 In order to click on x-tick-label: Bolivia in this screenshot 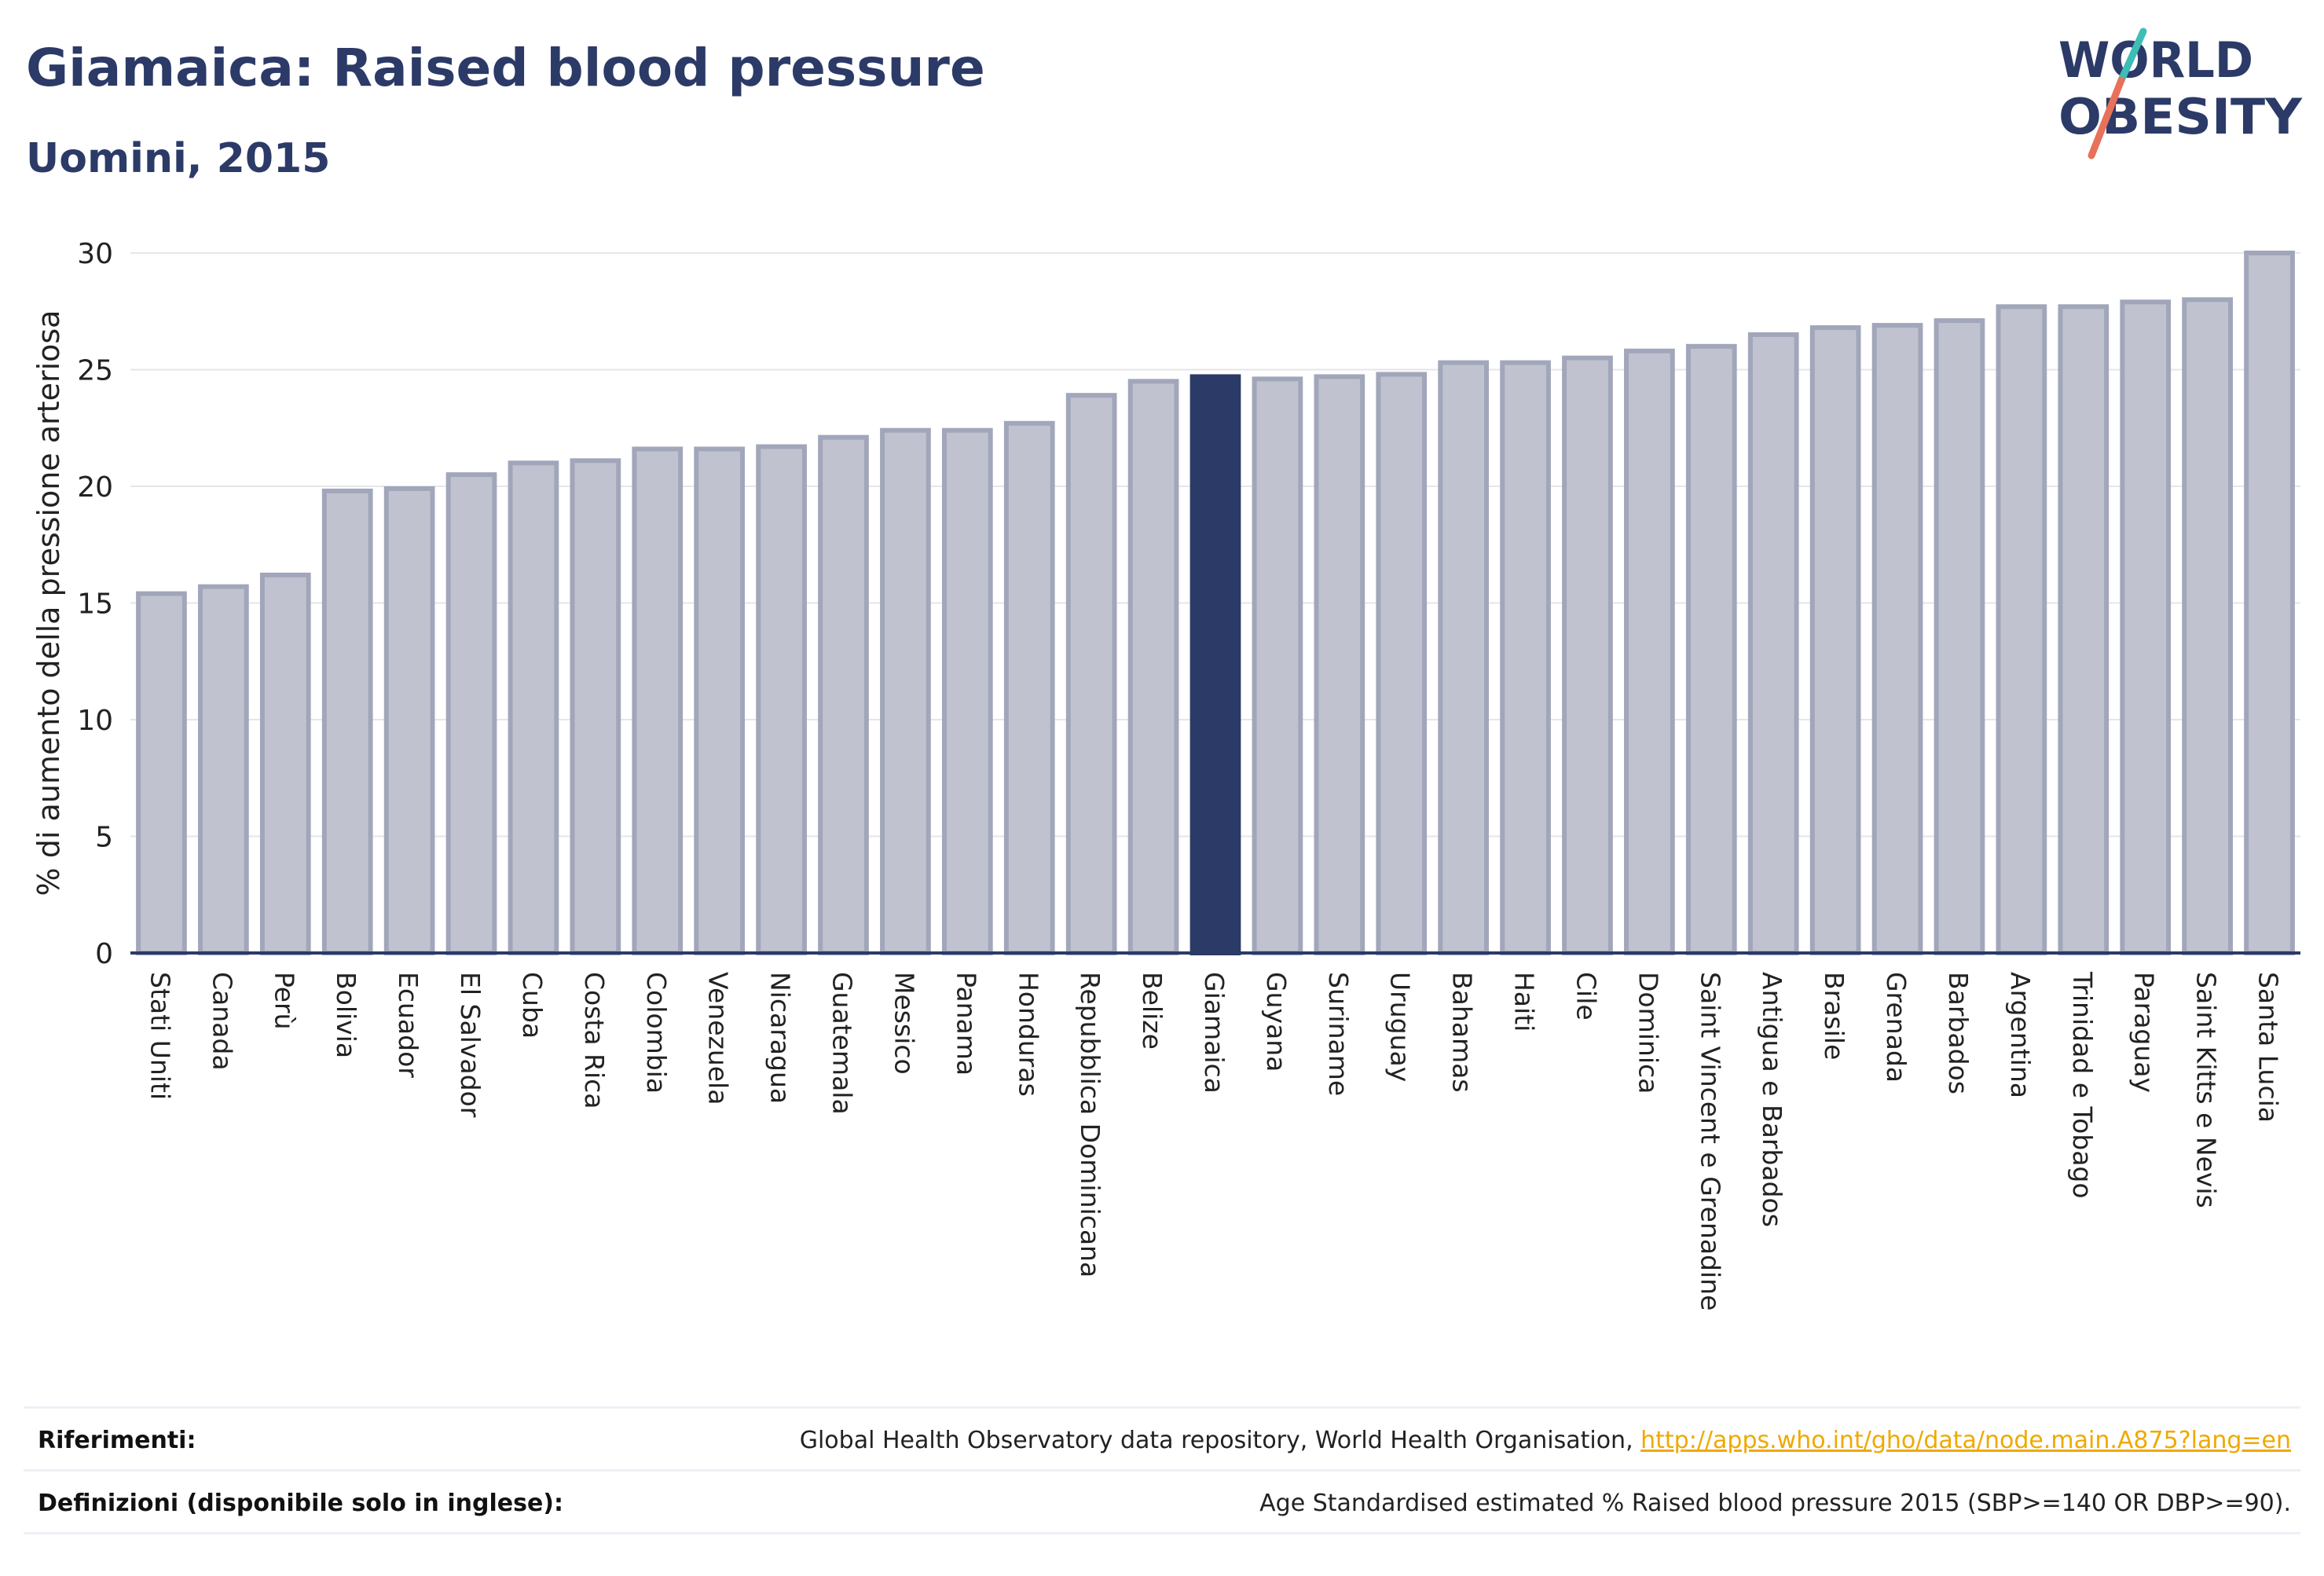, I will do `click(346, 1015)`.